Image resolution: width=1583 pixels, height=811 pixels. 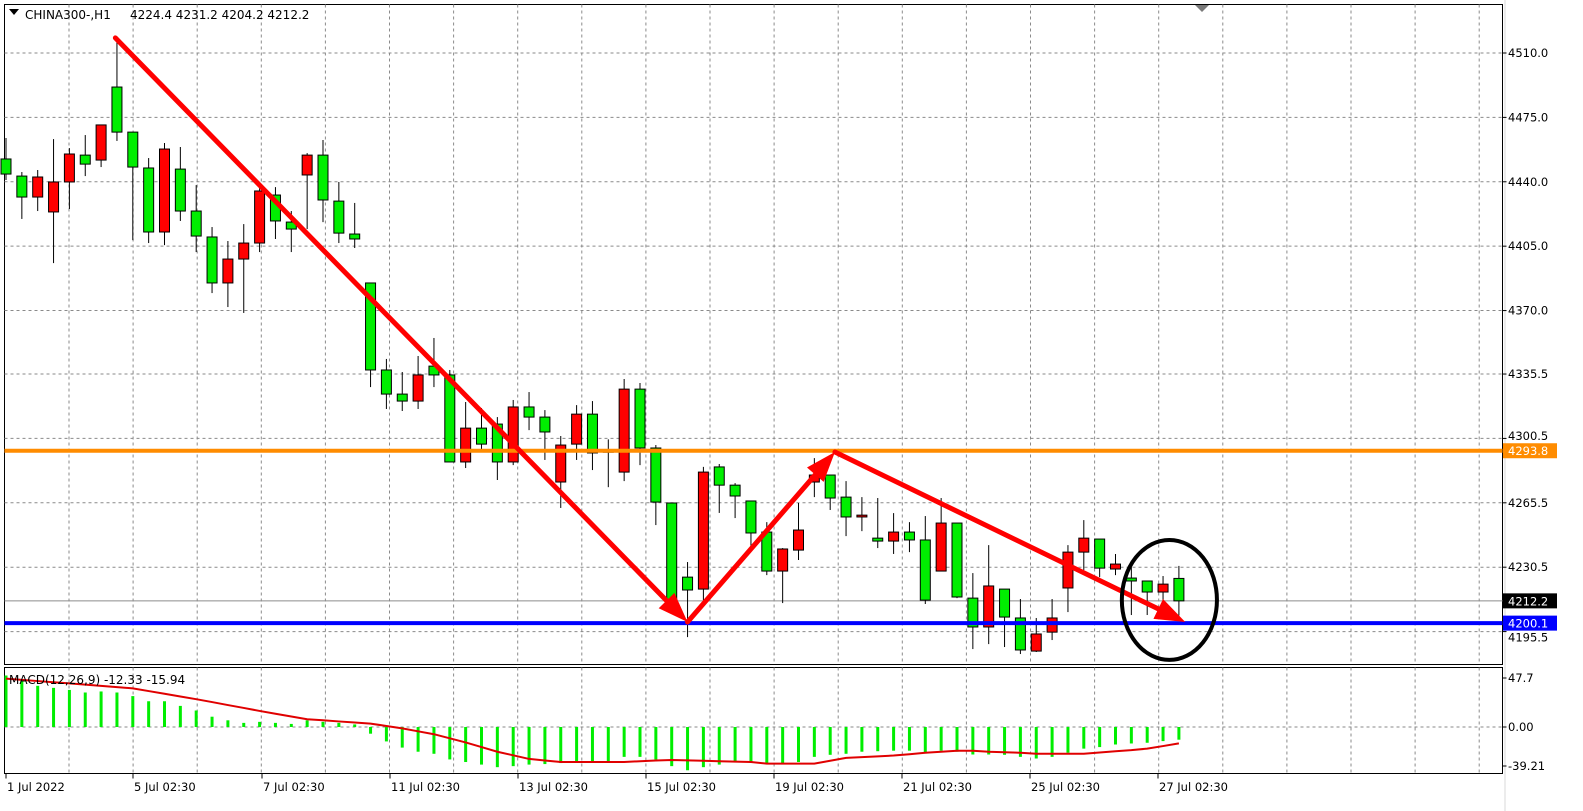 What do you see at coordinates (1169, 599) in the screenshot?
I see `highlight-ellipse` at bounding box center [1169, 599].